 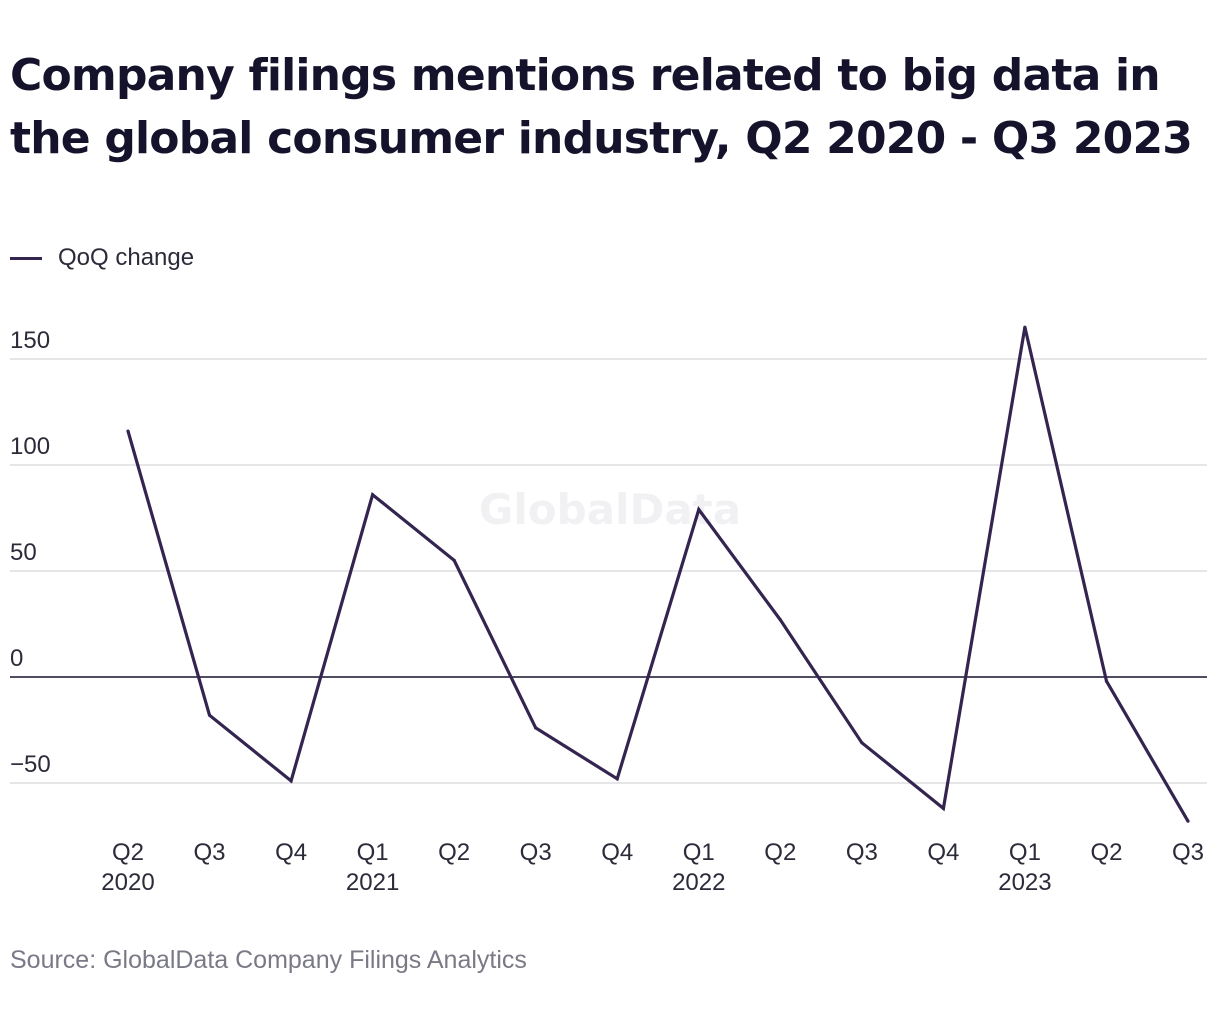 I want to click on y-tick-label: 100, so click(x=30, y=446).